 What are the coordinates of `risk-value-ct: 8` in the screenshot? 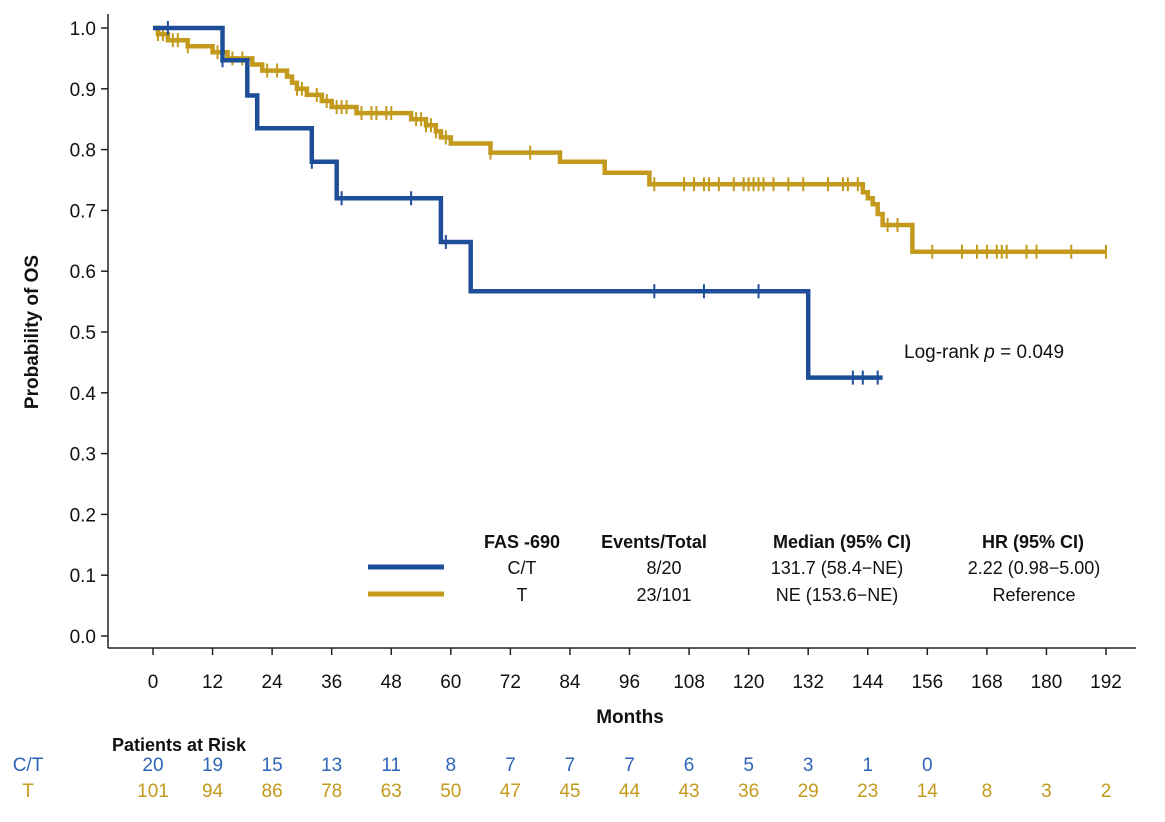 It's located at (451, 765).